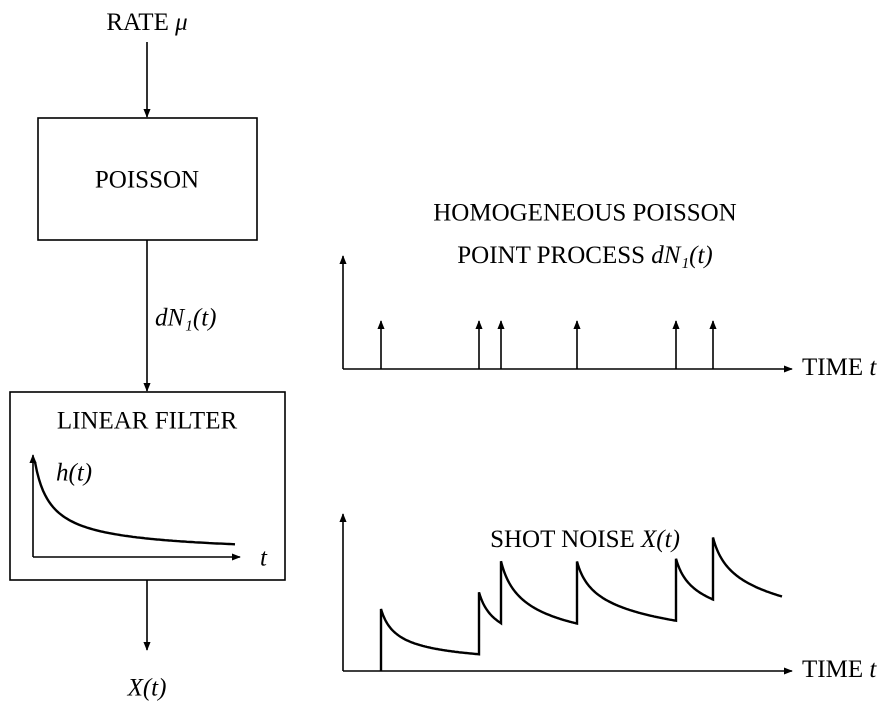 The height and width of the screenshot is (717, 894). I want to click on plot-title-text: POINT PROCESS, so click(551, 255).